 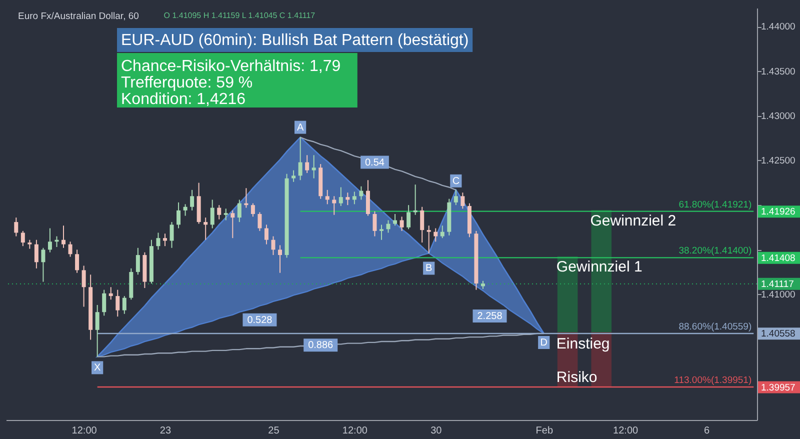 What do you see at coordinates (778, 72) in the screenshot?
I see `y-tick-label: 1.43500` at bounding box center [778, 72].